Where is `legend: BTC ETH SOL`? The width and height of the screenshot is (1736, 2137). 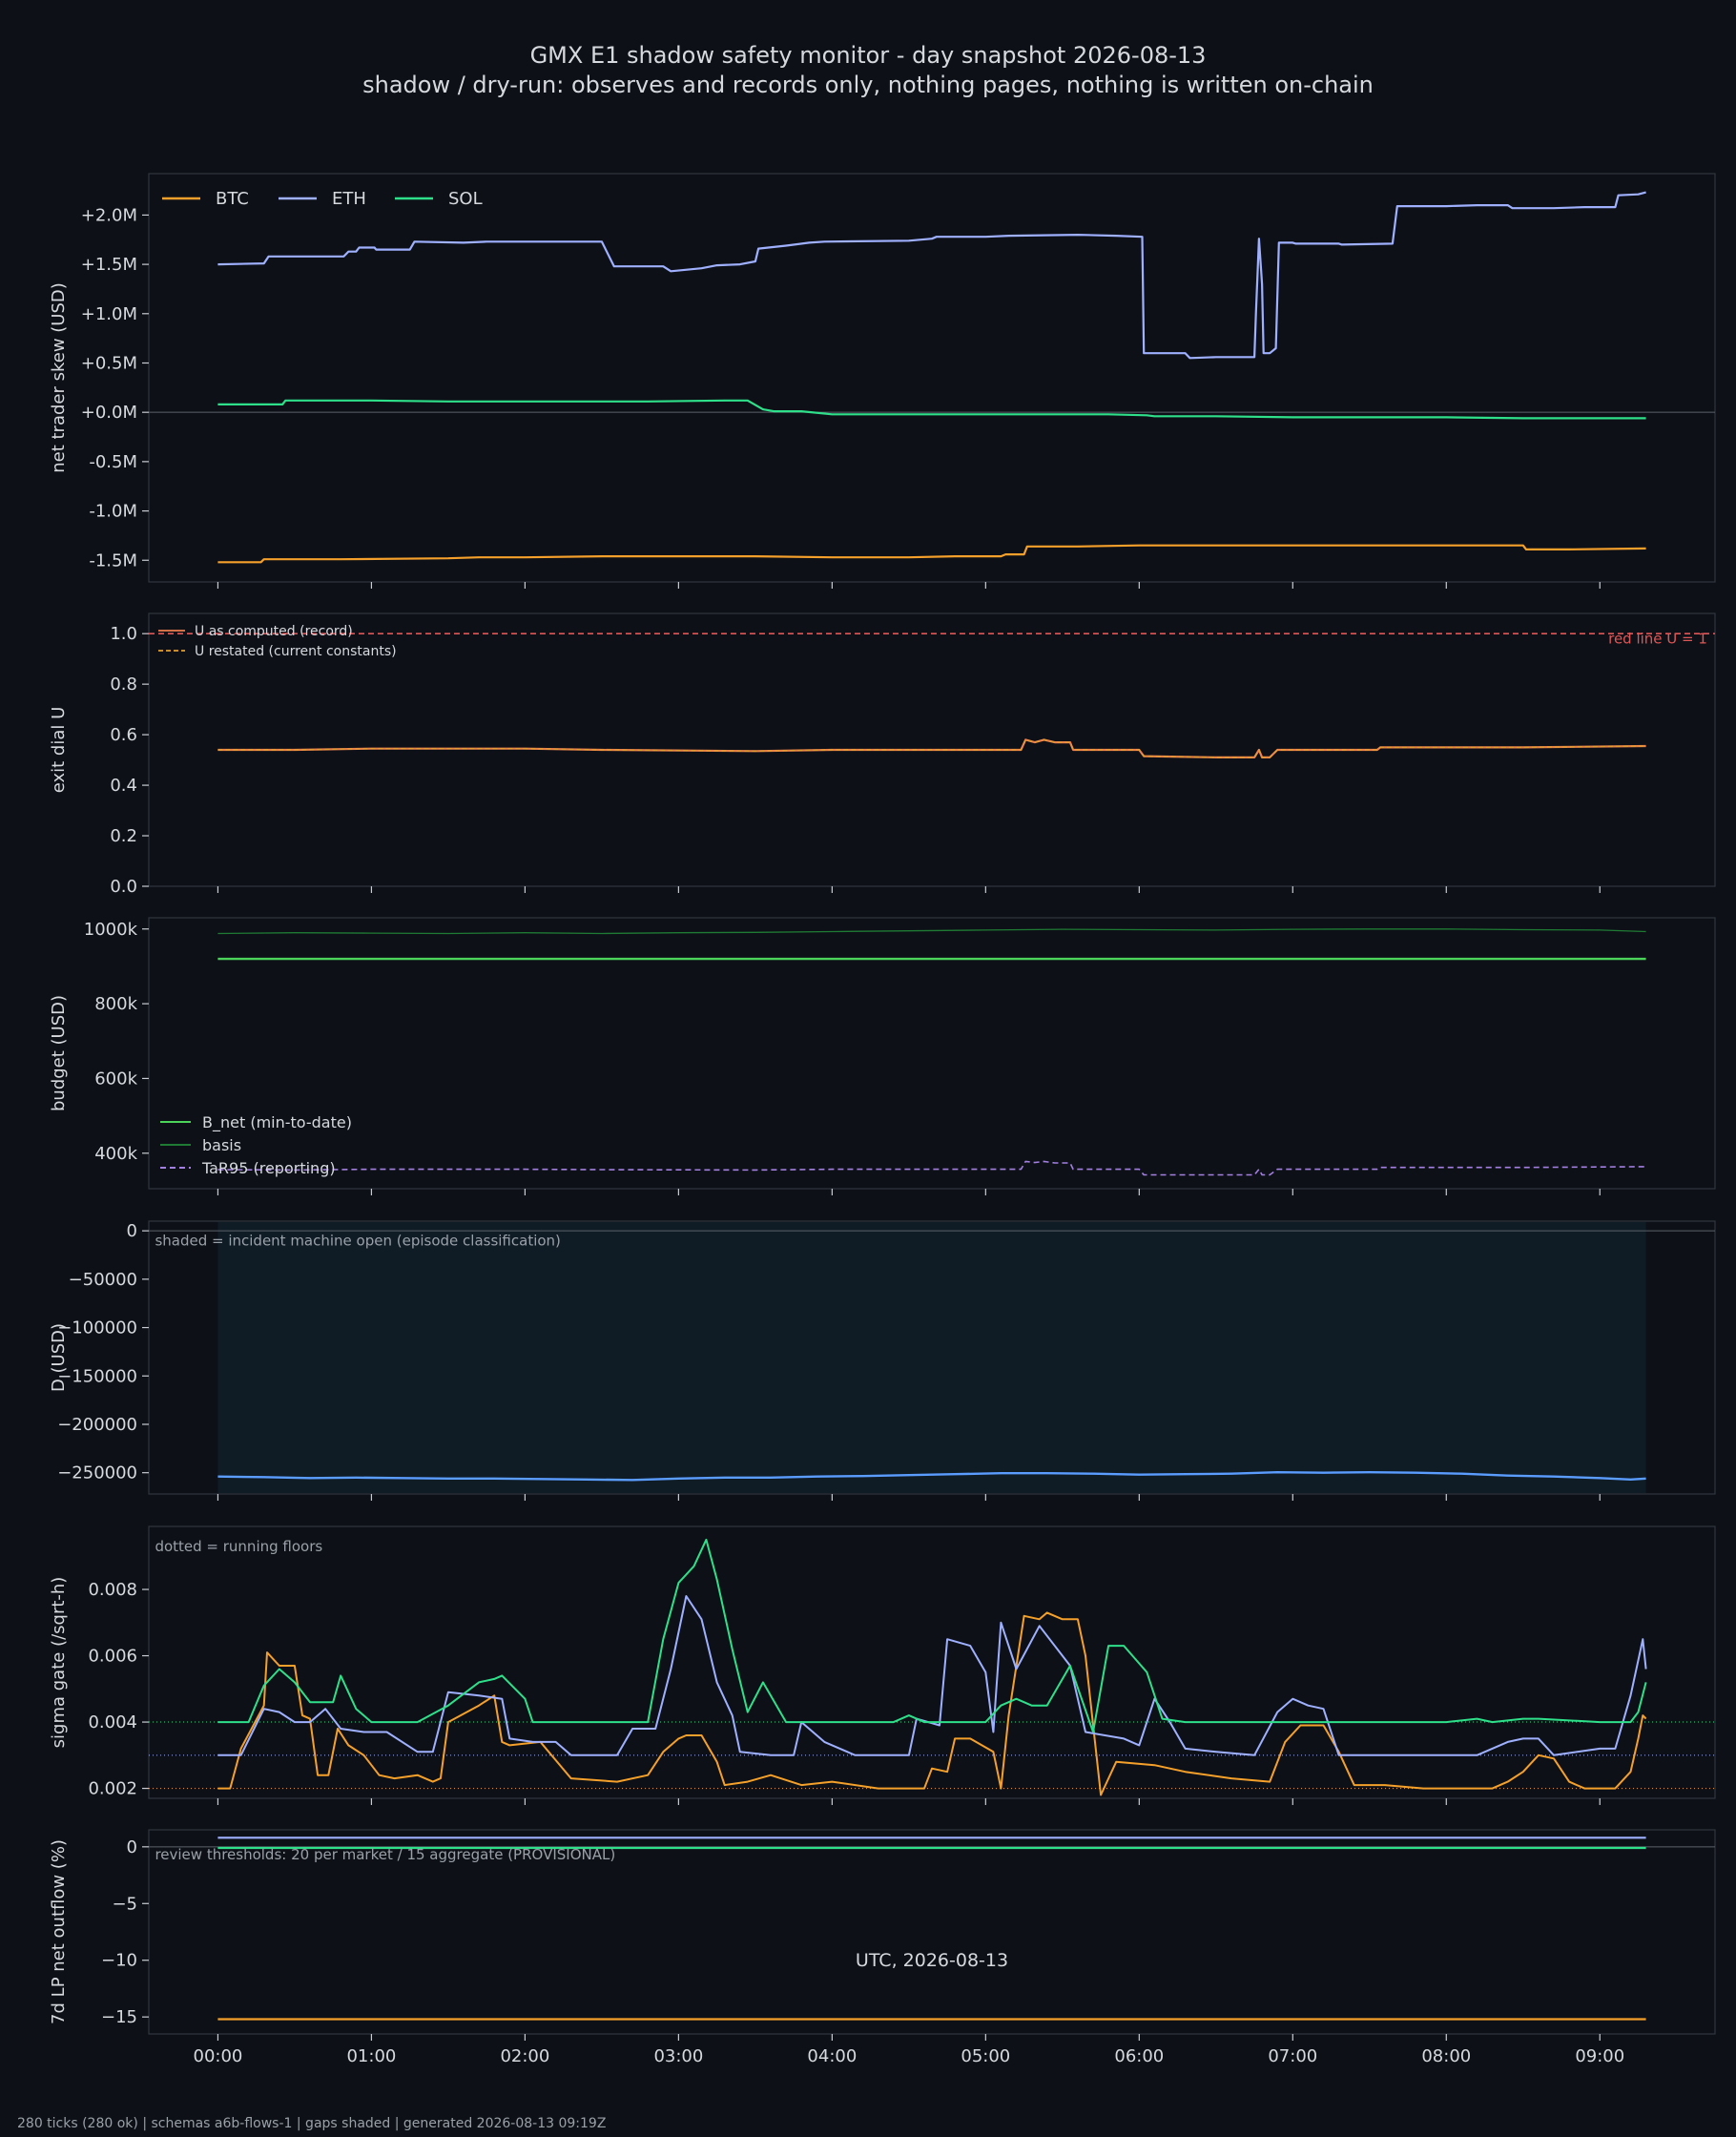 legend: BTC ETH SOL is located at coordinates (322, 199).